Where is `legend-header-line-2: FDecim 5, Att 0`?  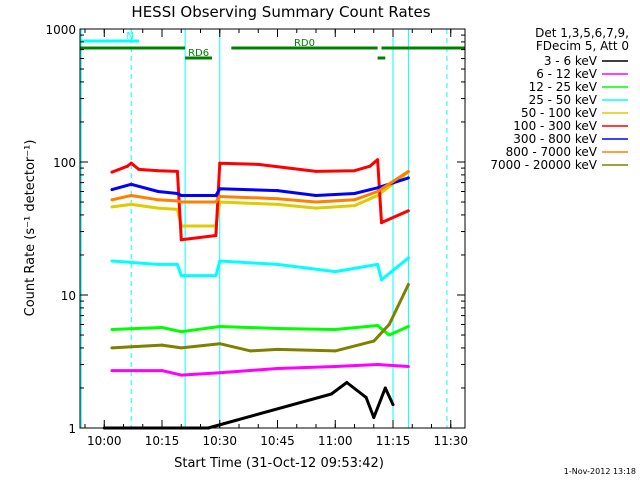 legend-header-line-2: FDecim 5, Att 0 is located at coordinates (582, 46).